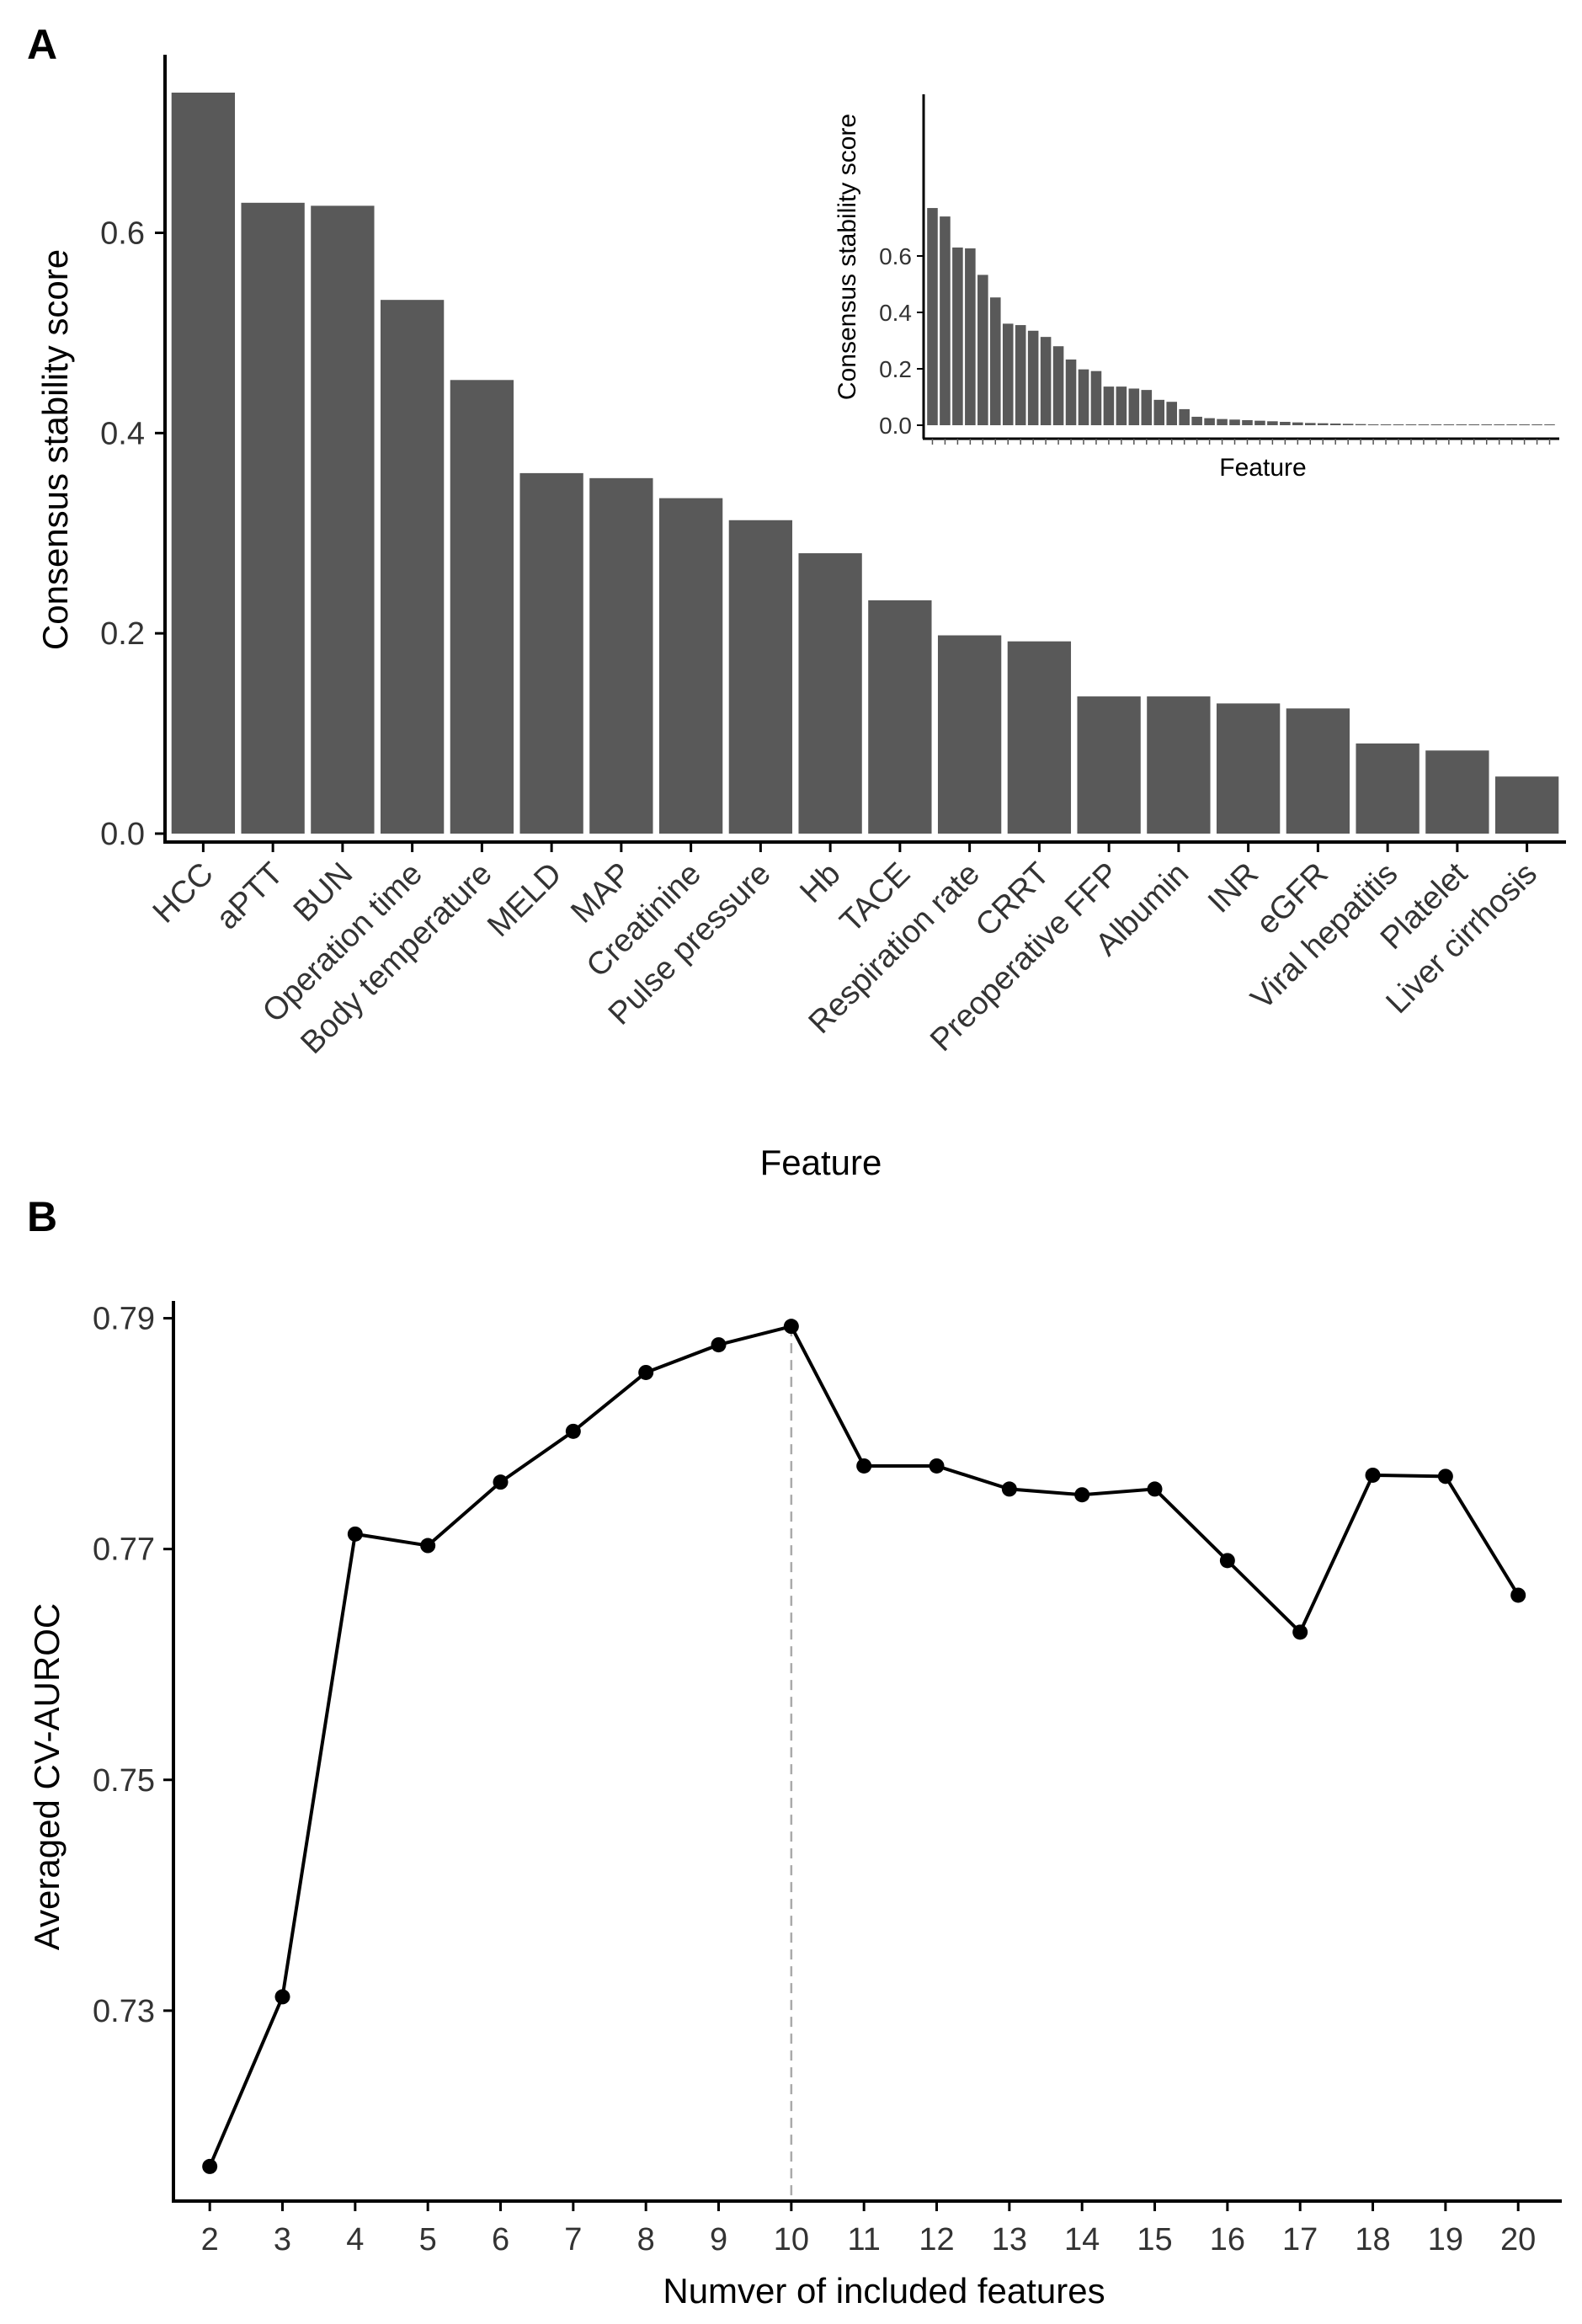 This screenshot has height=2324, width=1582. Describe the element at coordinates (901, 341) in the screenshot. I see `inset-y-ticks: 0.0 0.2 0.4 0.6` at that location.